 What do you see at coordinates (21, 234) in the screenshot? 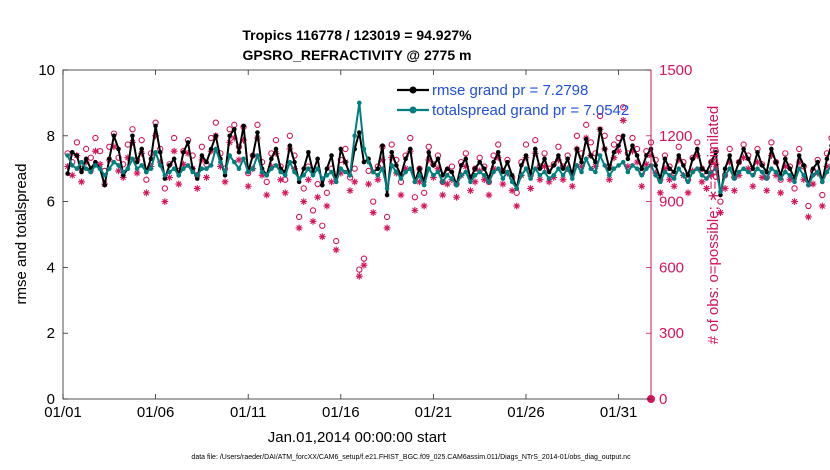
I see `y-axis-label-left: rmse and totalspread` at bounding box center [21, 234].